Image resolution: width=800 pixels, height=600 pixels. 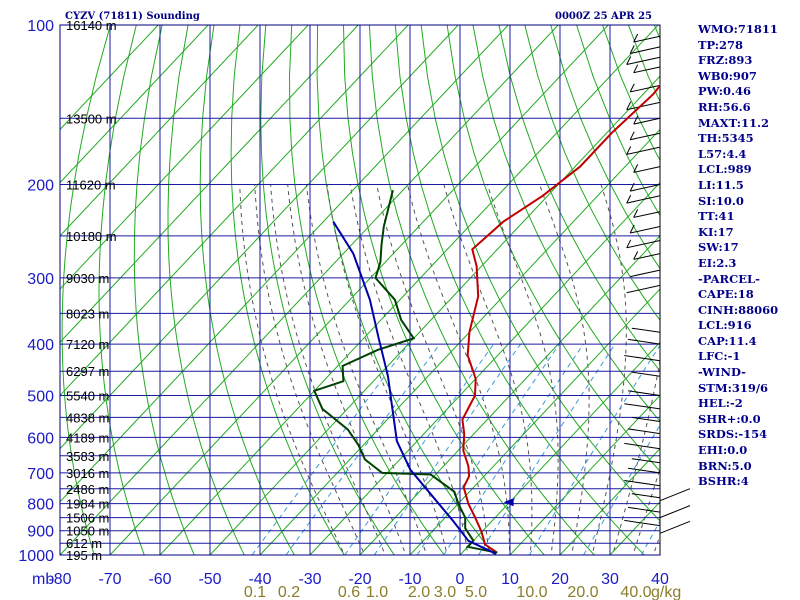 What do you see at coordinates (259, 579) in the screenshot?
I see `temp-tick-label: -40` at bounding box center [259, 579].